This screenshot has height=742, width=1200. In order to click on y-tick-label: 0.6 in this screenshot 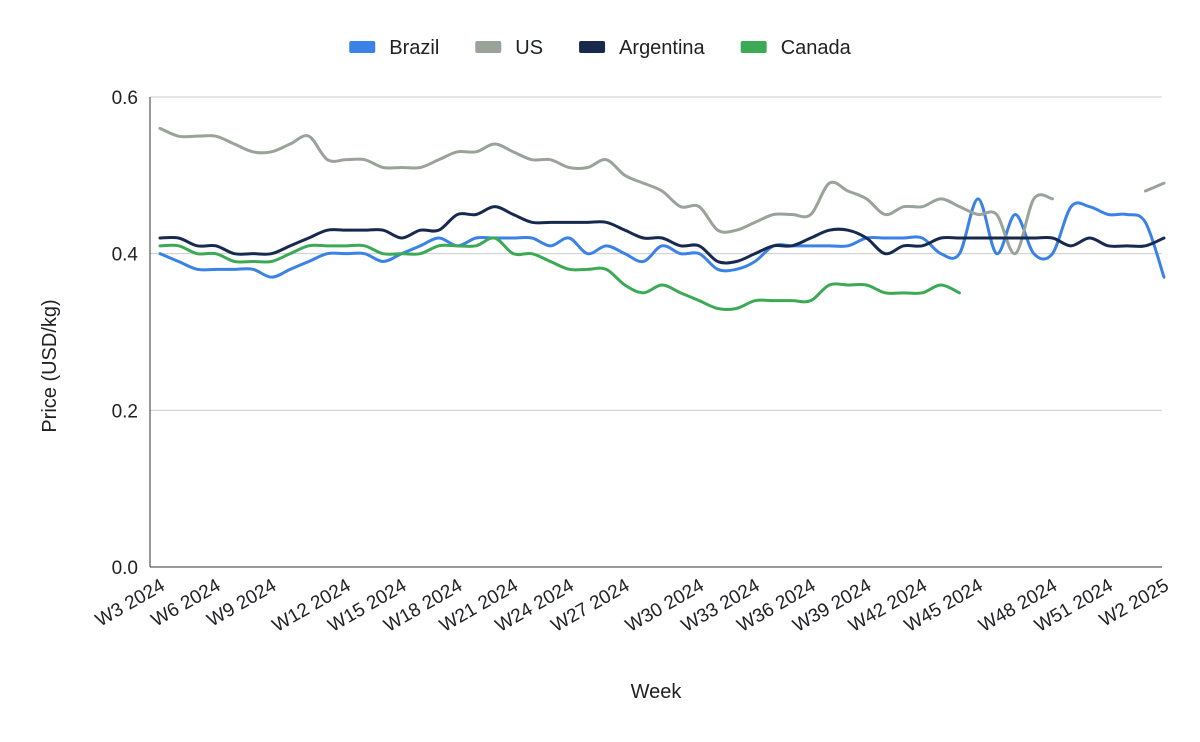, I will do `click(125, 98)`.